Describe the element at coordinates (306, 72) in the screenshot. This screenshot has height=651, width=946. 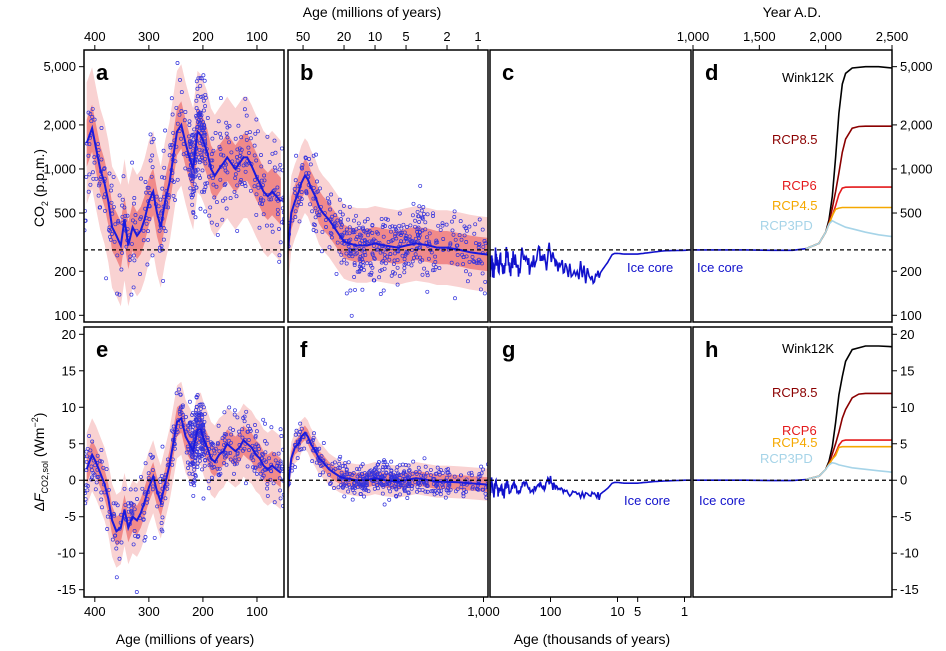
I see `panel-letter-b: b` at that location.